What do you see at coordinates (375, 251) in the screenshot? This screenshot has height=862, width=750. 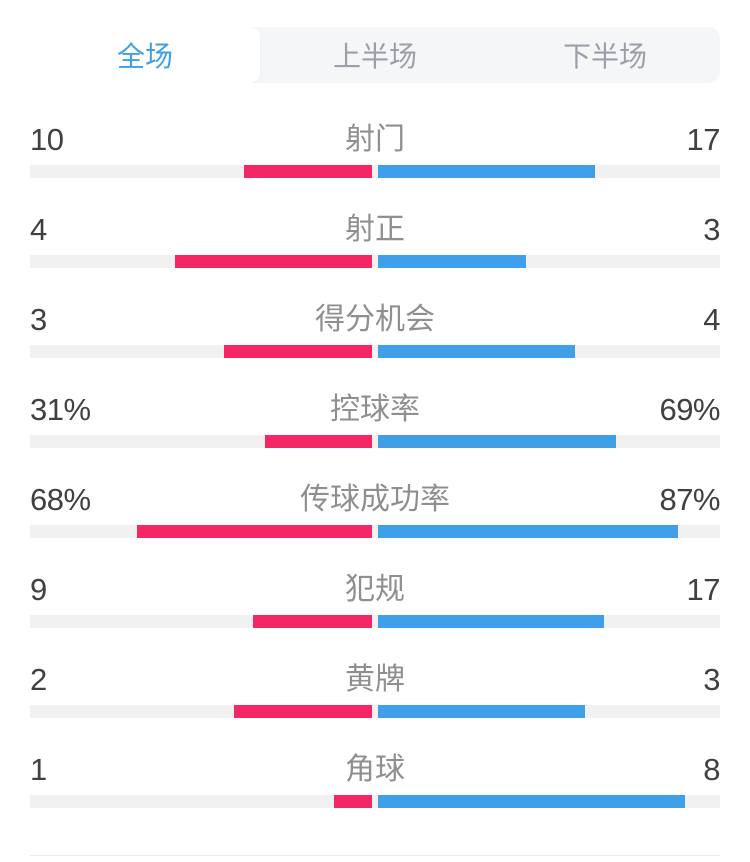 I see `stat-row: 4 射正 3` at bounding box center [375, 251].